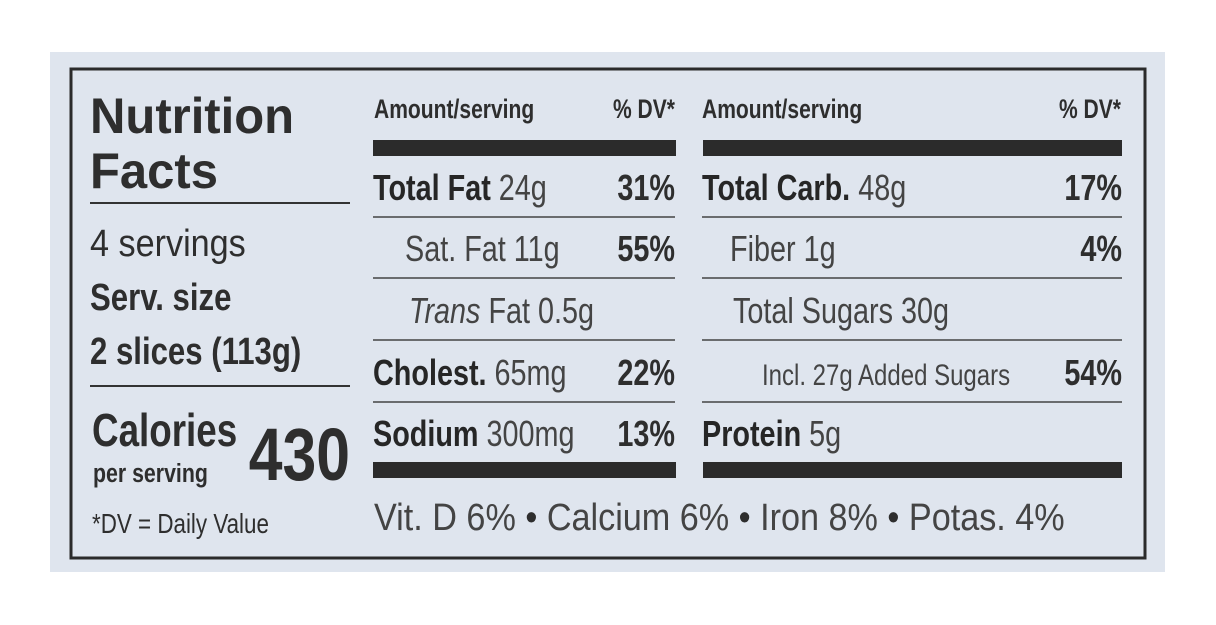 The image size is (1216, 625). I want to click on nutrient-text: 24g, so click(523, 187).